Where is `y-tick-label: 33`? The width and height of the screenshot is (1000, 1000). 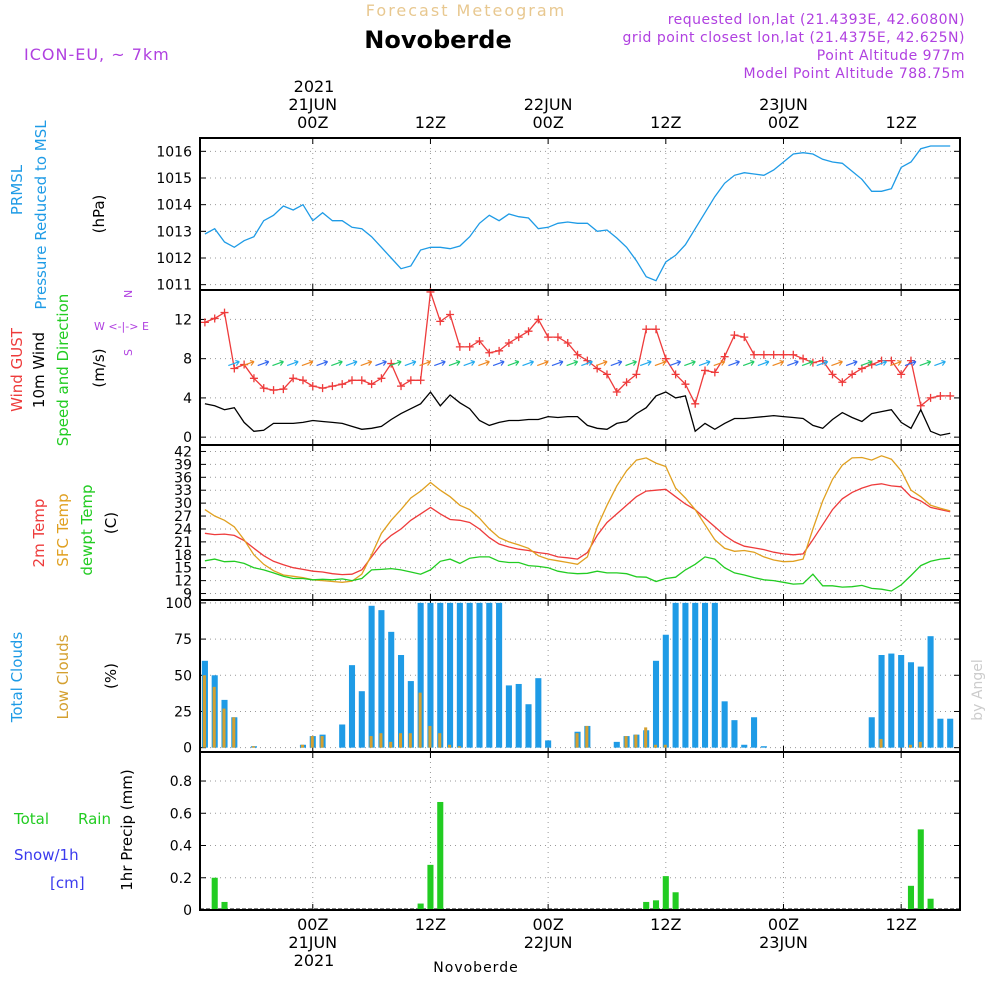 y-tick-label: 33 is located at coordinates (183, 491).